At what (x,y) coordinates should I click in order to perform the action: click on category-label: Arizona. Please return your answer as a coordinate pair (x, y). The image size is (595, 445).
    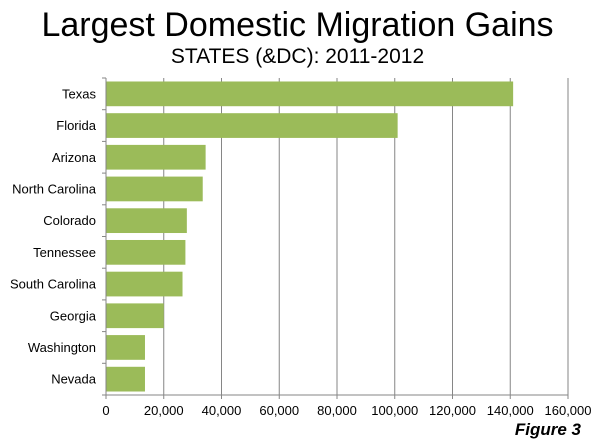
    Looking at the image, I should click on (74, 157).